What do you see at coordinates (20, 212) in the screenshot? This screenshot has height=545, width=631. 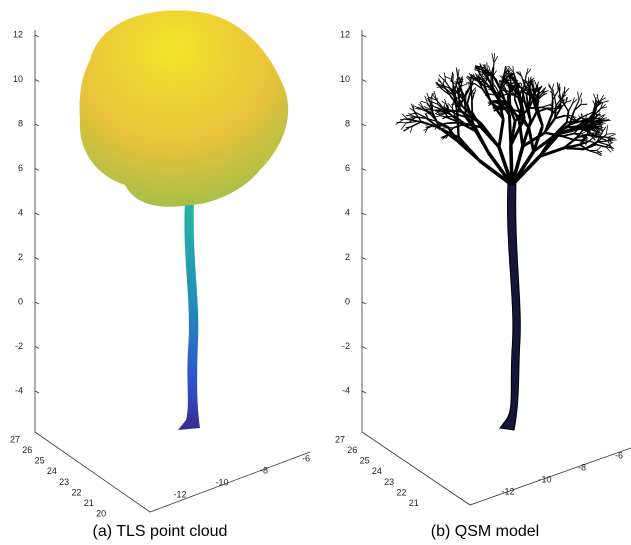 I see `z-tick-label: 4` at bounding box center [20, 212].